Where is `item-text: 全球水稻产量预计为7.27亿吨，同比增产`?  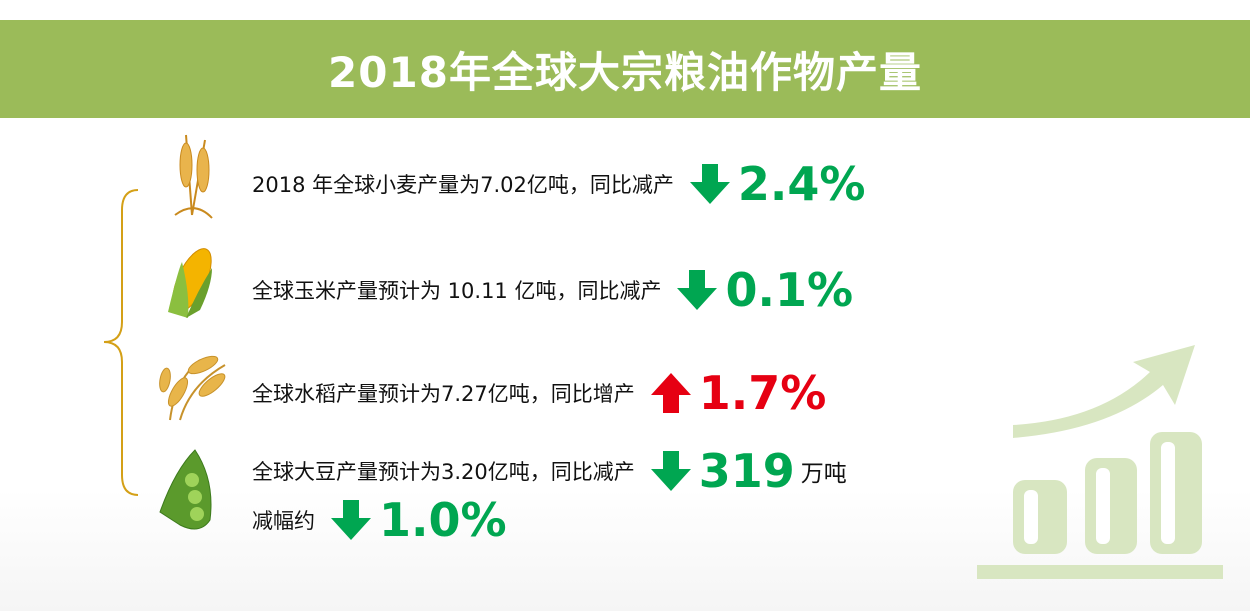
item-text: 全球水稻产量预计为7.27亿吨，同比增产 is located at coordinates (443, 394).